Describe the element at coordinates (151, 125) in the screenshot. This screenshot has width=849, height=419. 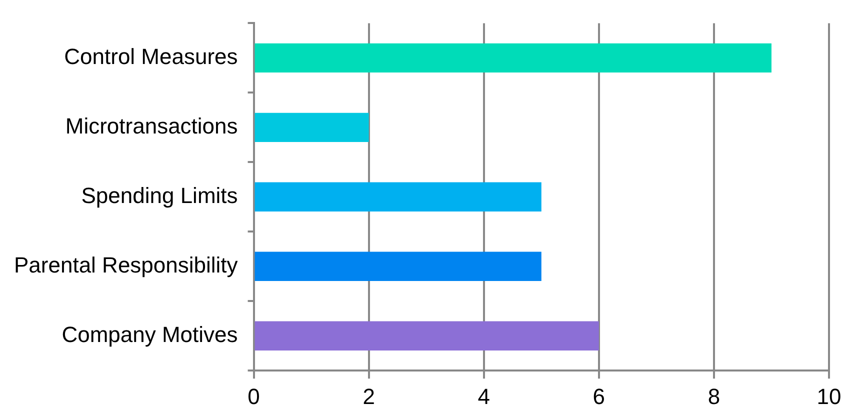
I see `y-tick-label: Microtransactions` at that location.